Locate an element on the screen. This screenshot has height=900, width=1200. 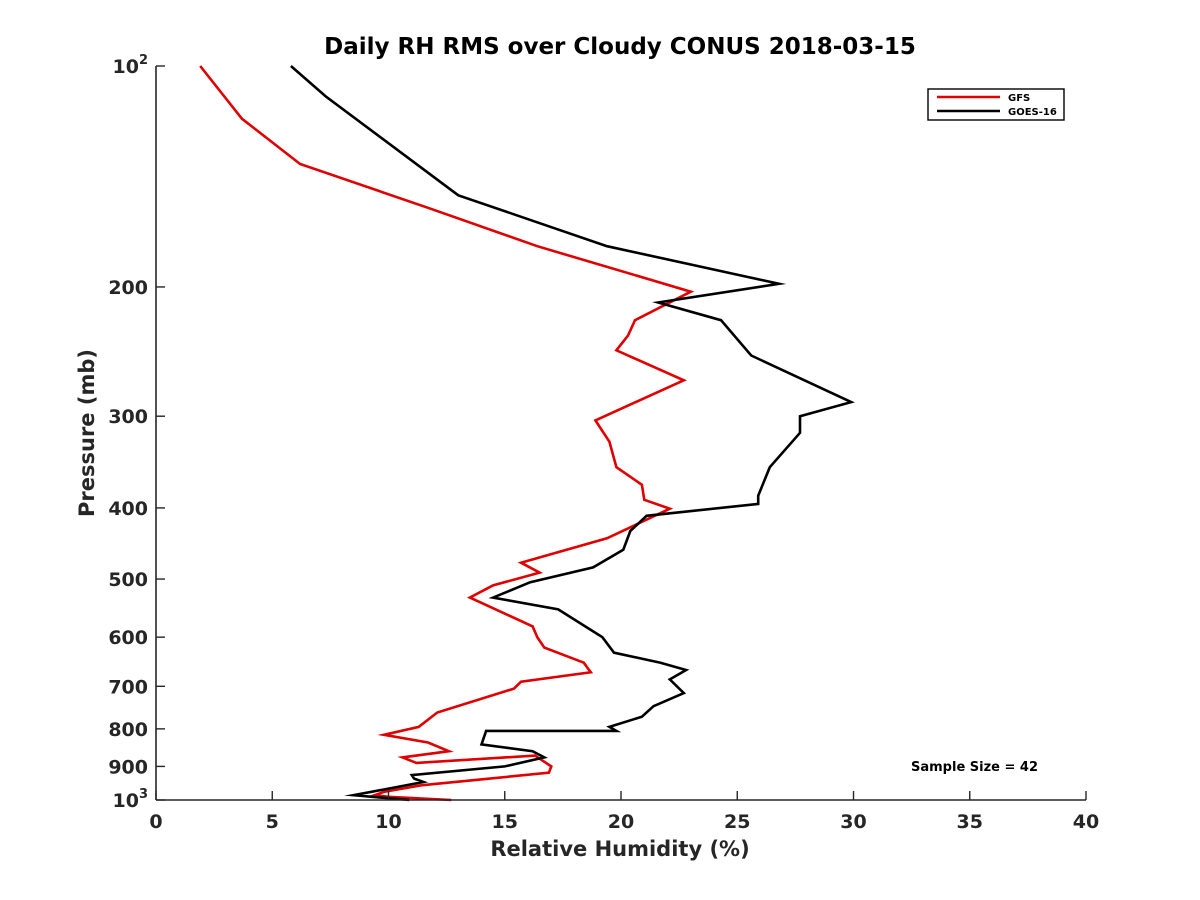
y-axis-label: Pressure (mb) is located at coordinates (87, 433).